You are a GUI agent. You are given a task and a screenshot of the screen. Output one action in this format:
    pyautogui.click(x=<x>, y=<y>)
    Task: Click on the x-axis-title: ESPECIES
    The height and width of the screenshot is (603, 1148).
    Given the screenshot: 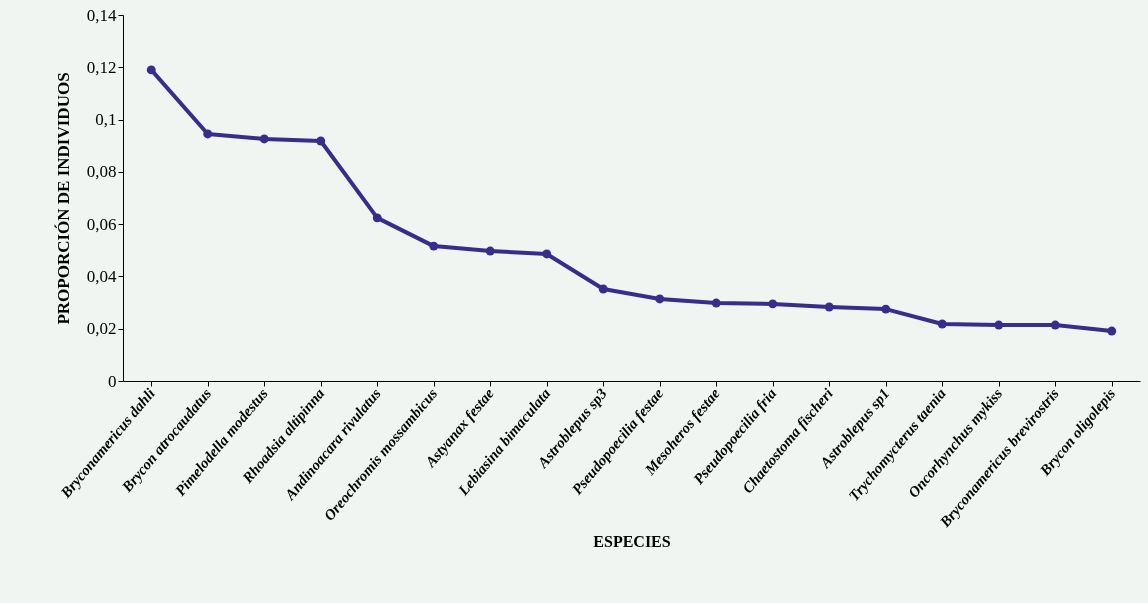 What is the action you would take?
    pyautogui.click(x=632, y=542)
    